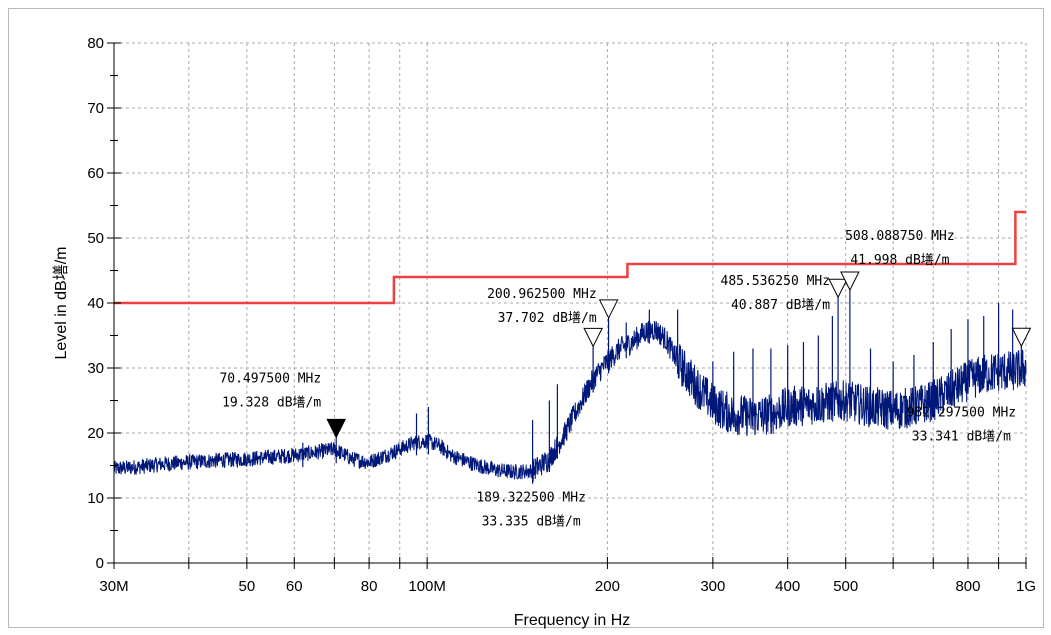 This screenshot has height=635, width=1051. What do you see at coordinates (531, 521) in the screenshot?
I see `marker-level-label: 33.335 dB墡/m` at bounding box center [531, 521].